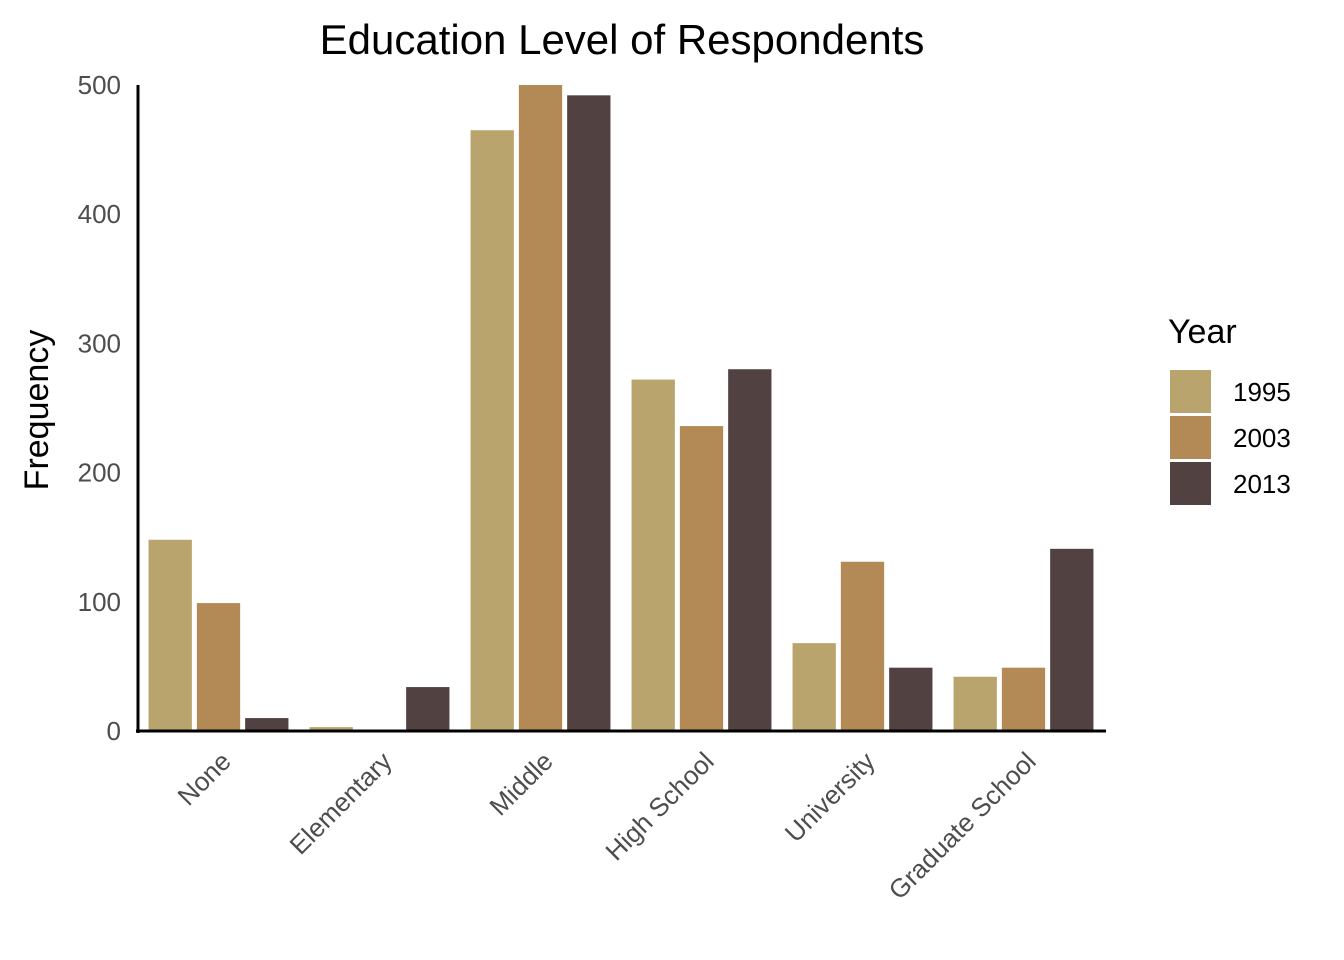  Describe the element at coordinates (99, 343) in the screenshot. I see `y-tick-label: 300` at that location.